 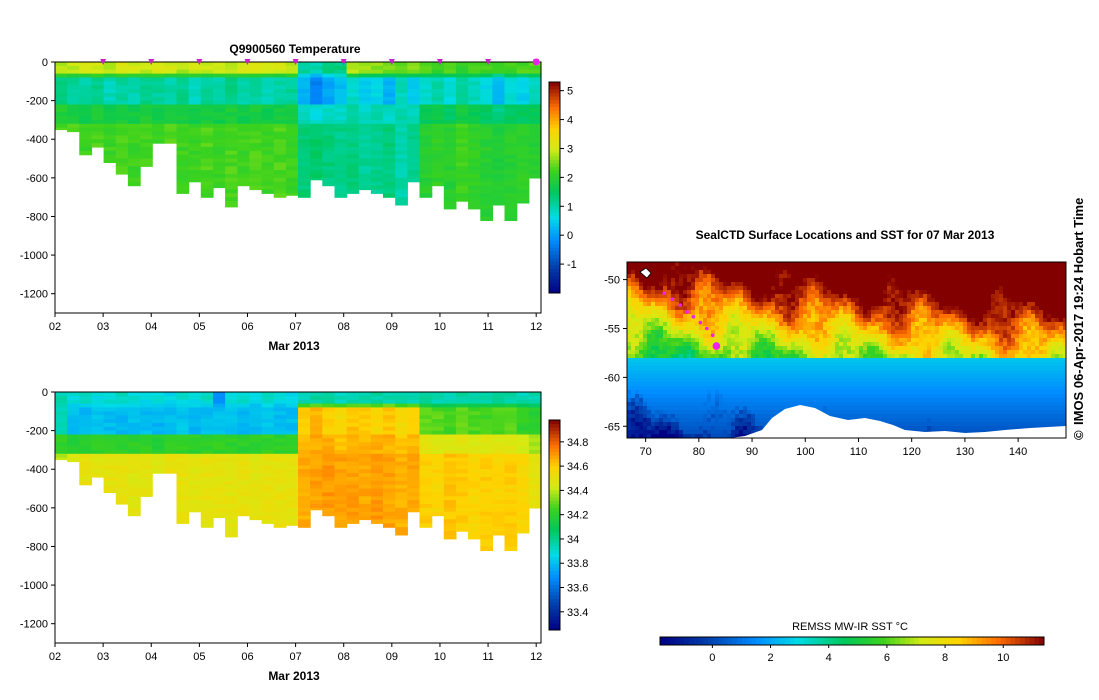 I want to click on y-tick-label: -200, so click(x=37, y=102).